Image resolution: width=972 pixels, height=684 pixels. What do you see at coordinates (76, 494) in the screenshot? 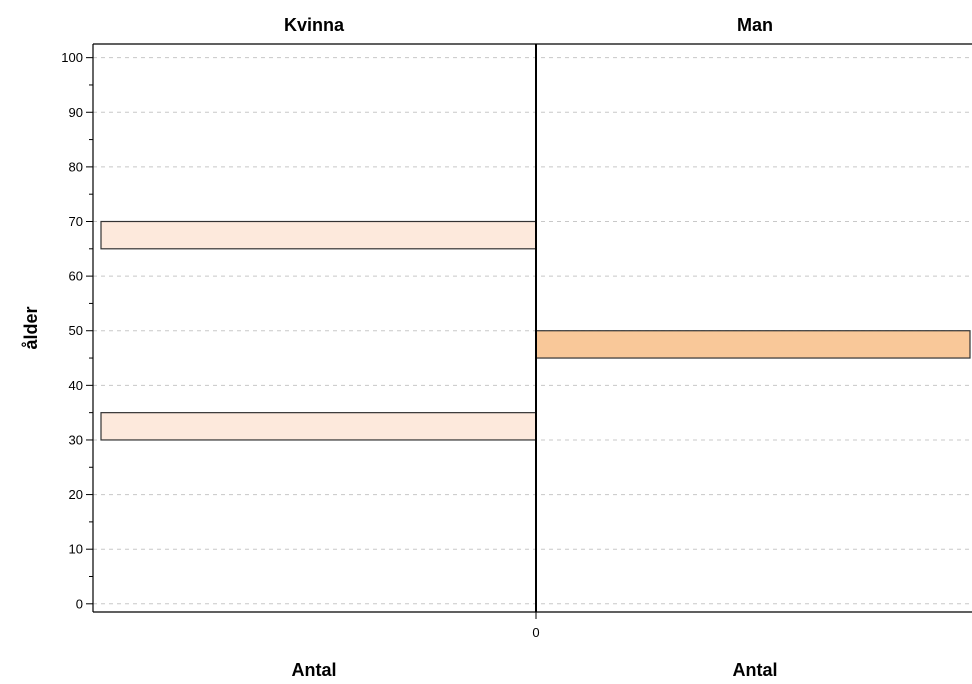
I see `y-tick-label-20: 20` at bounding box center [76, 494].